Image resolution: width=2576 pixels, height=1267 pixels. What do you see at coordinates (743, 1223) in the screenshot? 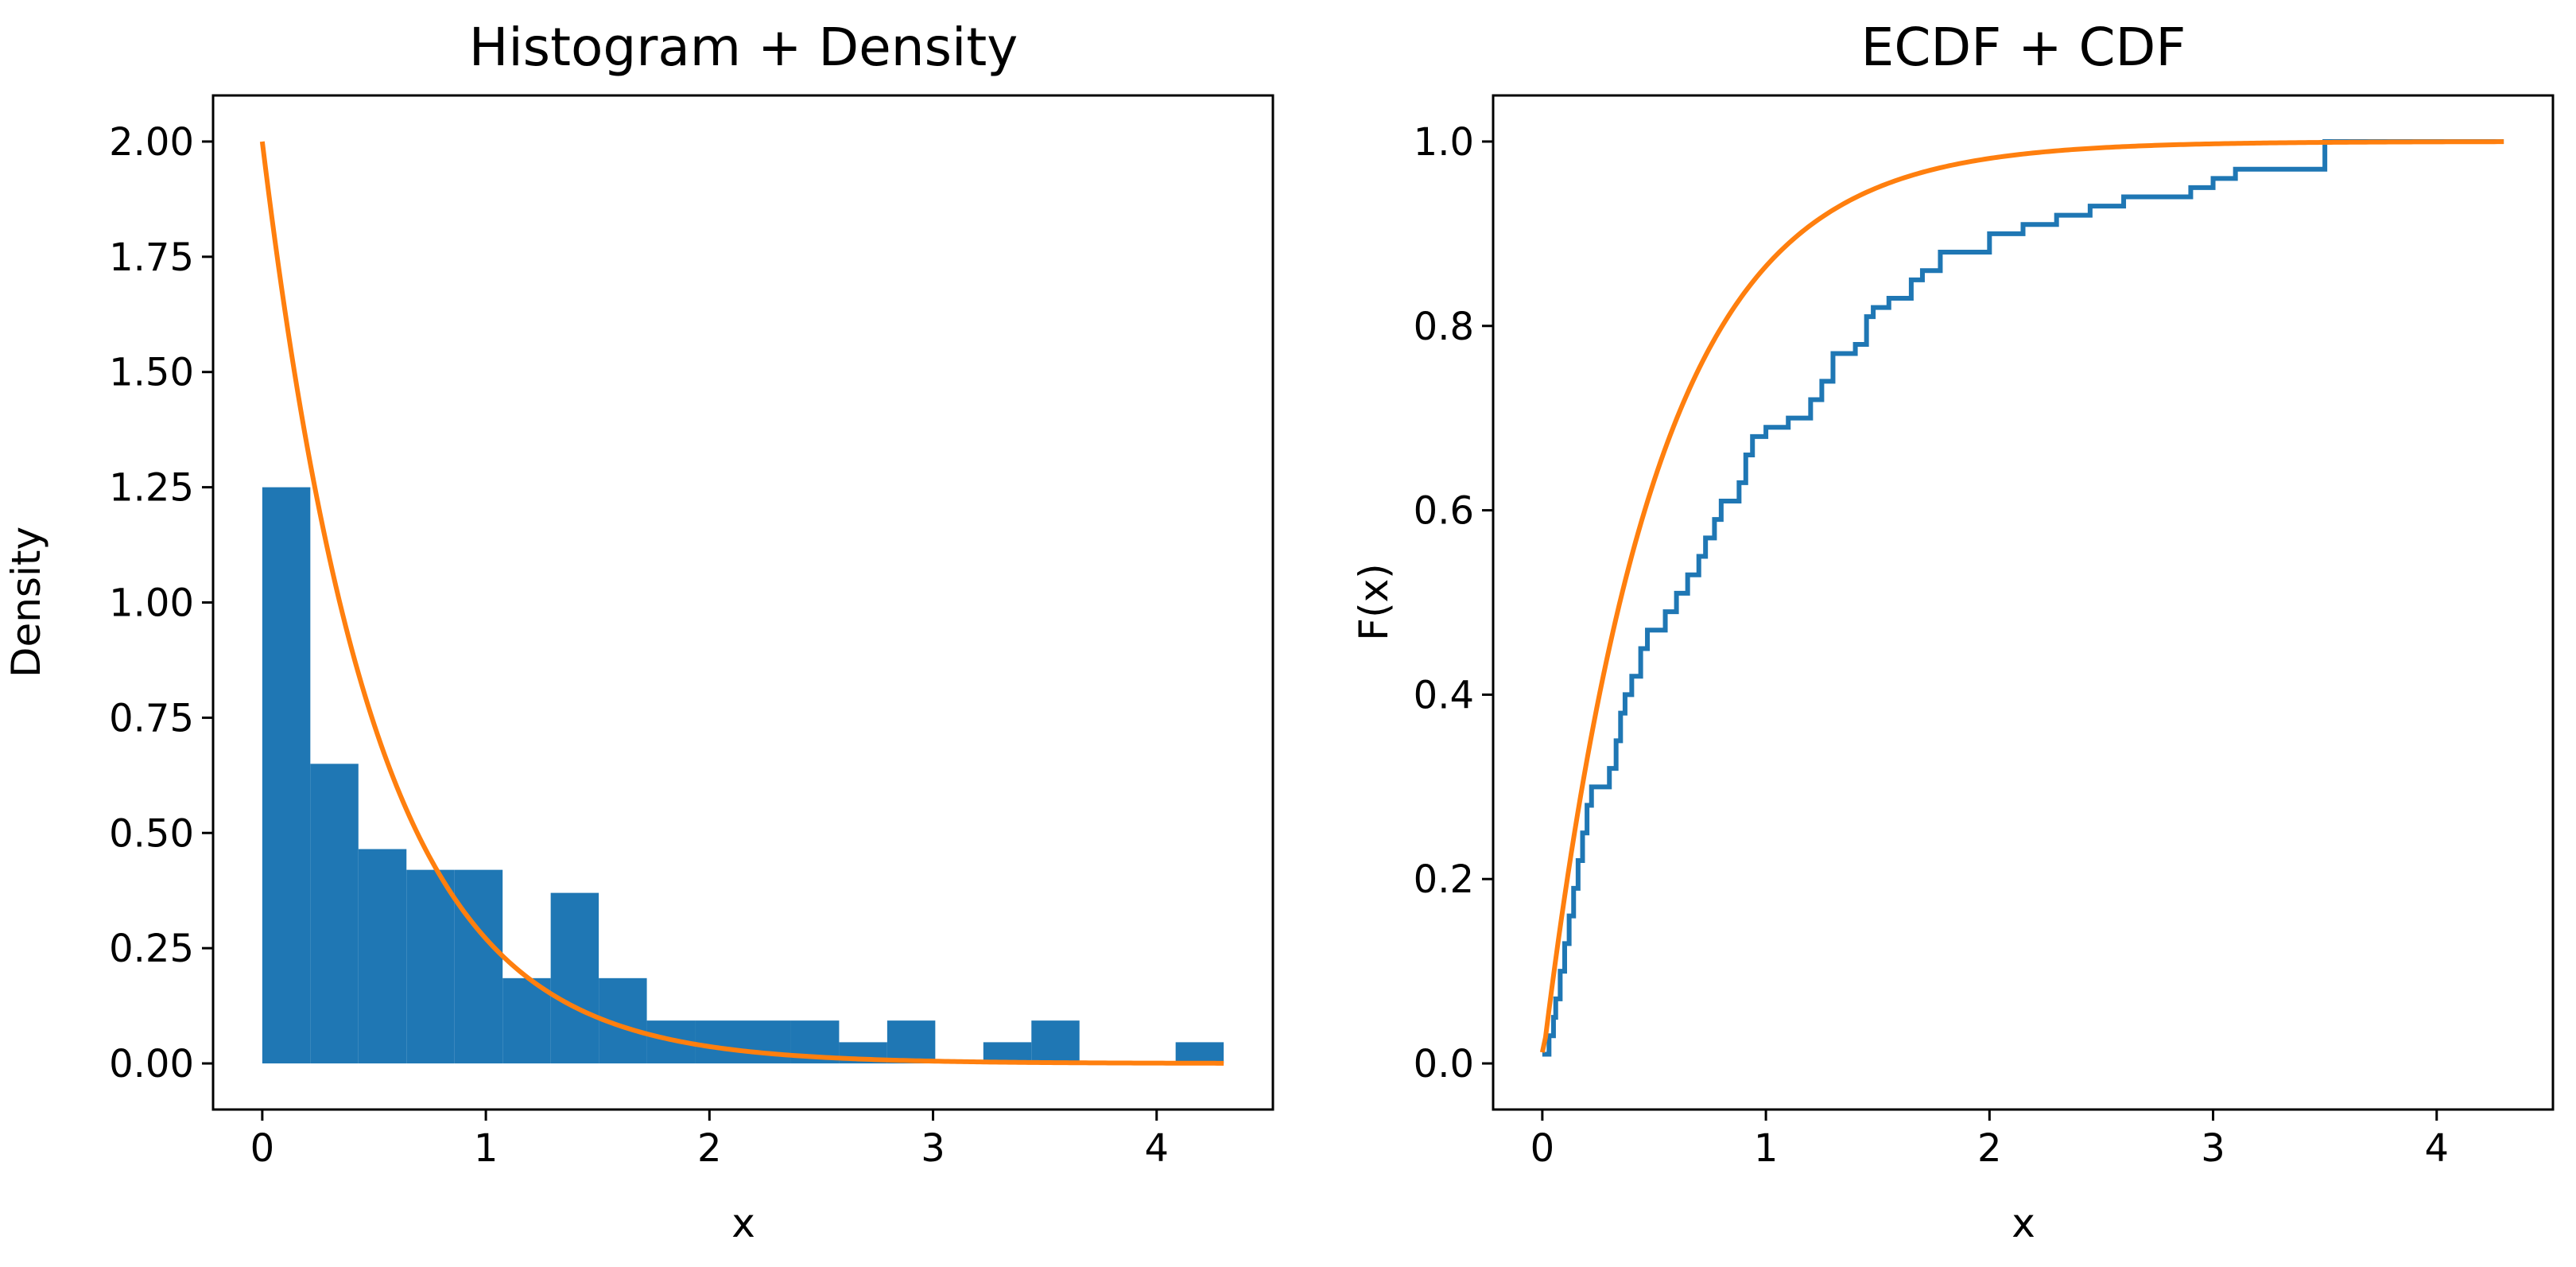
I see `histogram-x-axis-label: x` at bounding box center [743, 1223].